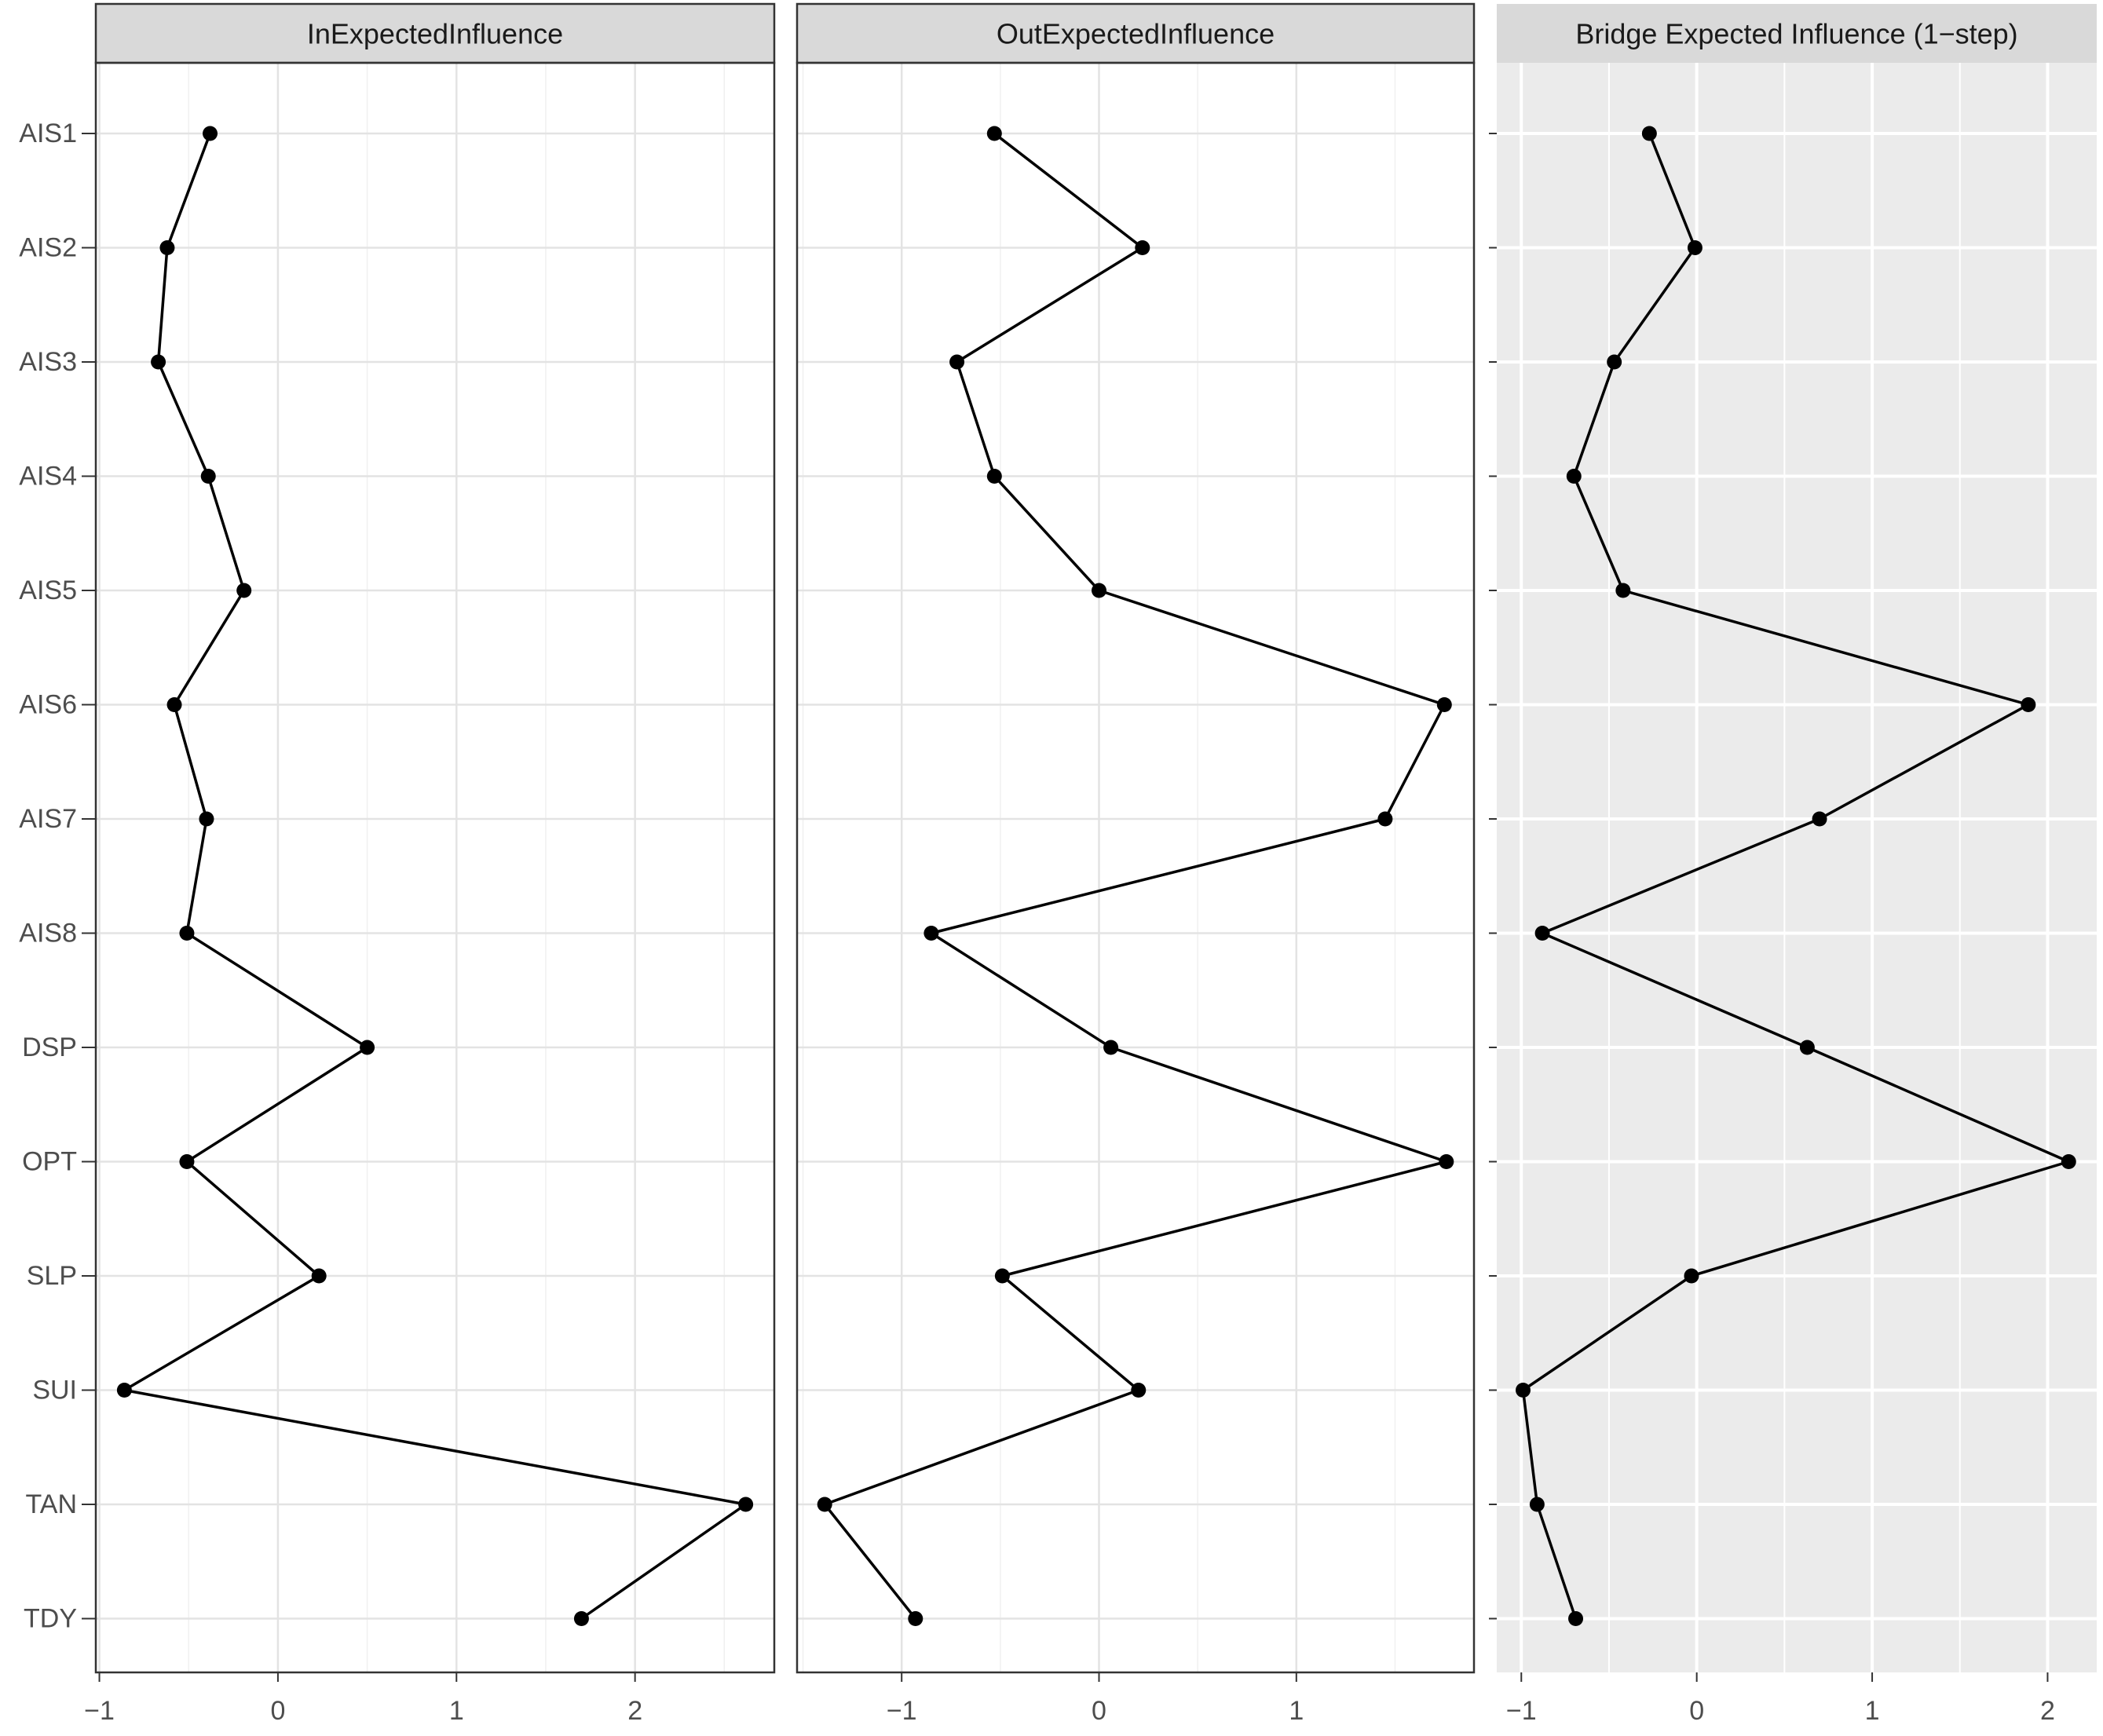 The width and height of the screenshot is (2103, 1736). I want to click on y-tick-label-ais6: AIS6, so click(48, 705).